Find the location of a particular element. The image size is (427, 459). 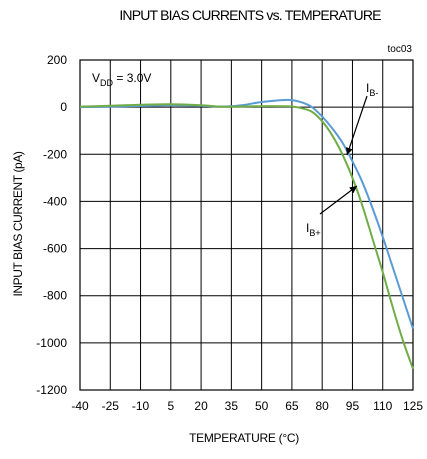

chart-id-label: toc03 is located at coordinates (400, 49).